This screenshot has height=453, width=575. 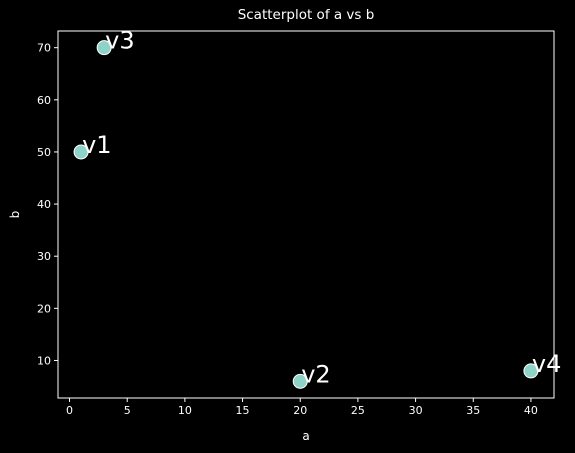 What do you see at coordinates (44, 204) in the screenshot?
I see `y-tick-label: 40` at bounding box center [44, 204].